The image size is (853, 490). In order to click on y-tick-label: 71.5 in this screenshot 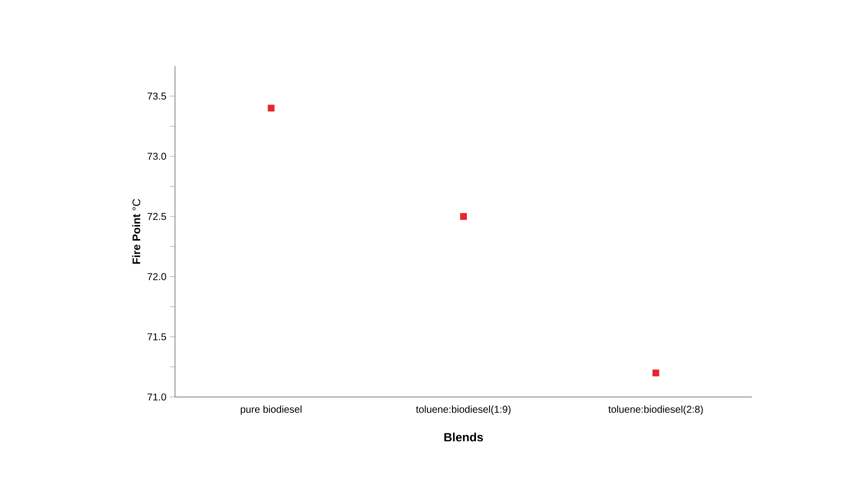, I will do `click(157, 336)`.